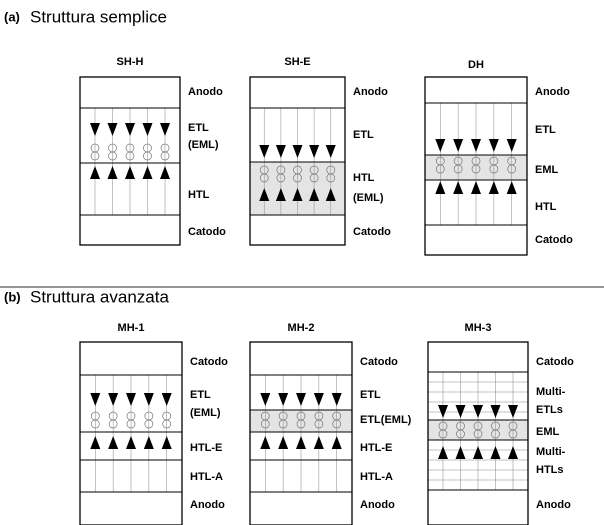 The image size is (604, 525). I want to click on layer-label: (EML), so click(368, 198).